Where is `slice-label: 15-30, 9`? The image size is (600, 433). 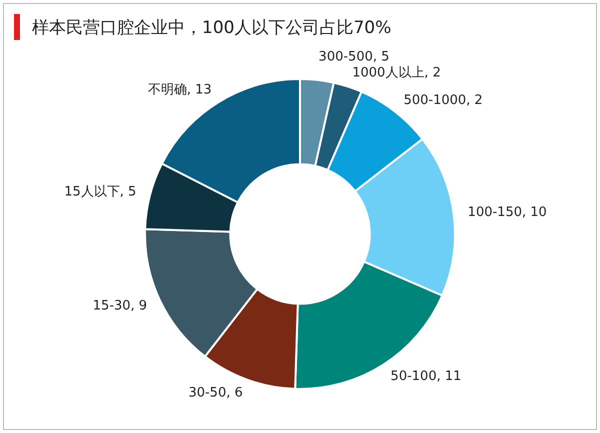
slice-label: 15-30, 9 is located at coordinates (120, 306).